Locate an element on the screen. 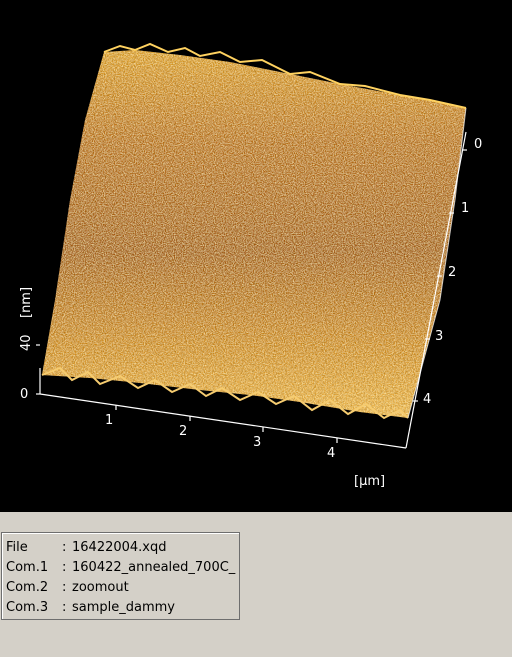  info-value: zoomout is located at coordinates (100, 587).